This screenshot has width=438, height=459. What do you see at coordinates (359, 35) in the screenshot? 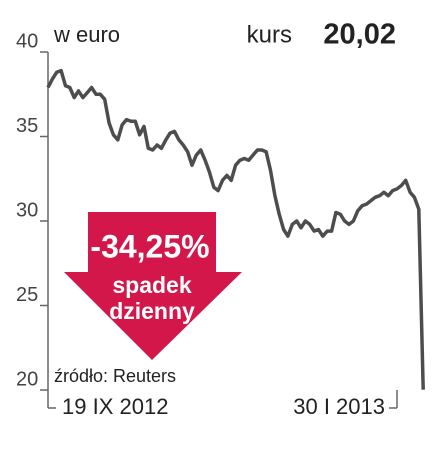
I see `last-value-label: 20,02` at bounding box center [359, 35].